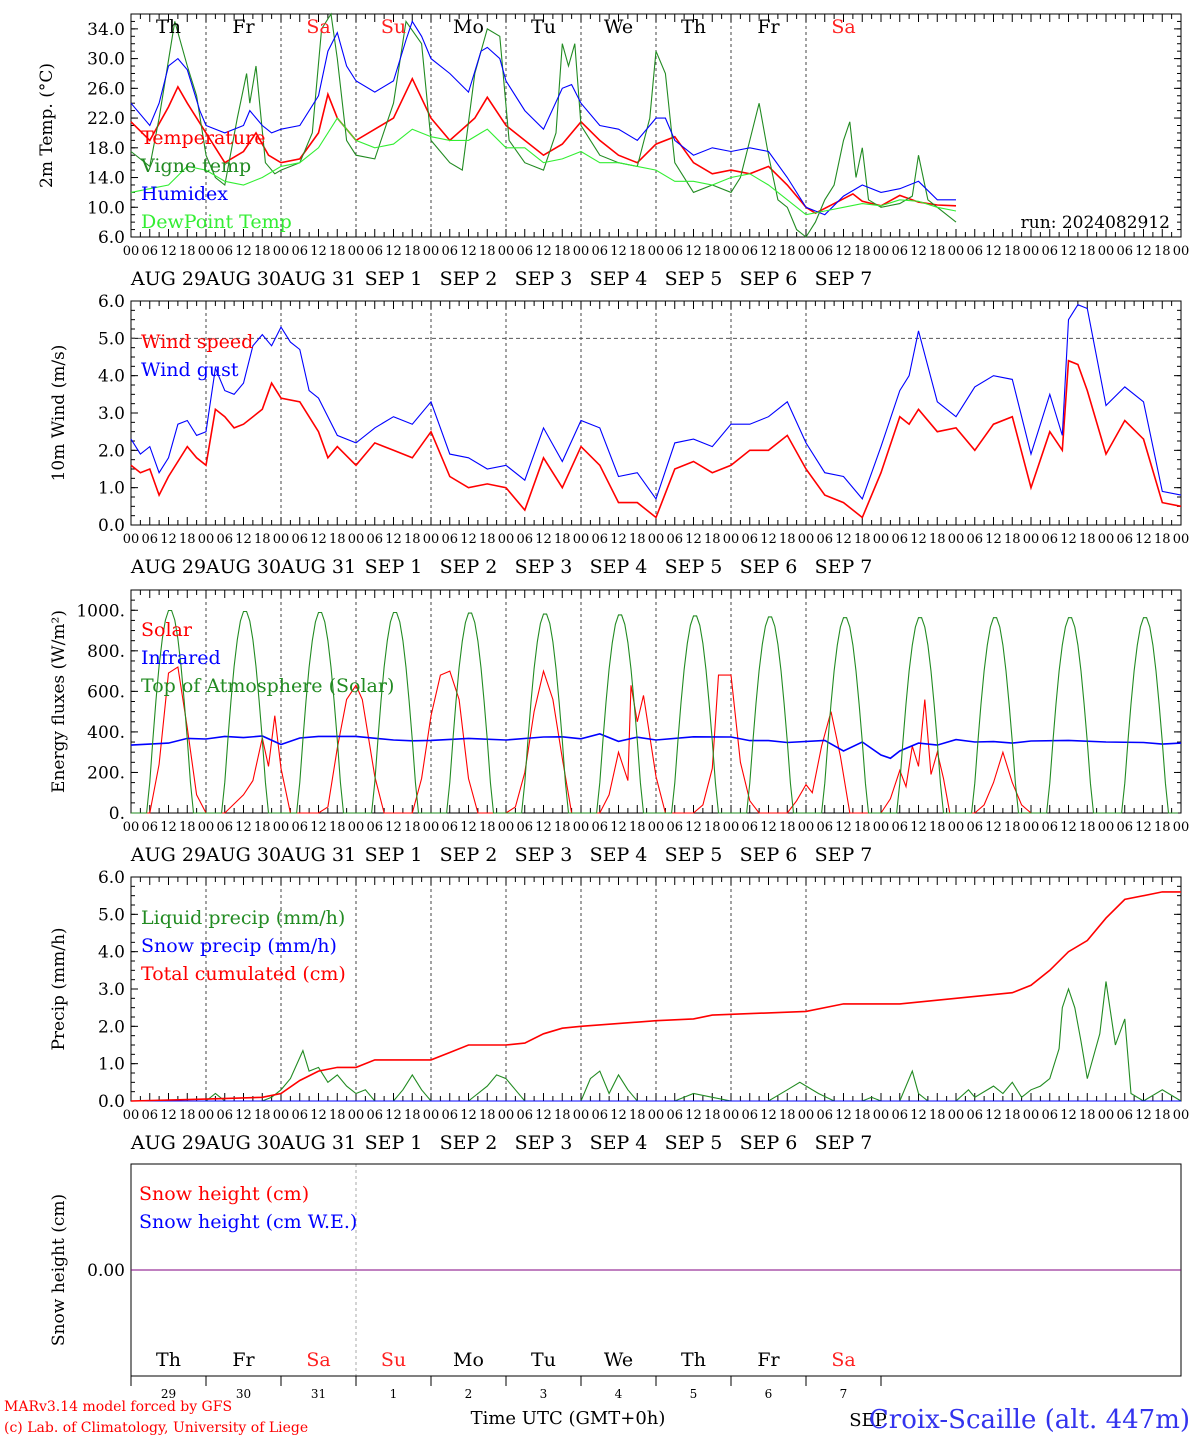  I want to click on y-tick-label: 18.0, so click(106, 149).